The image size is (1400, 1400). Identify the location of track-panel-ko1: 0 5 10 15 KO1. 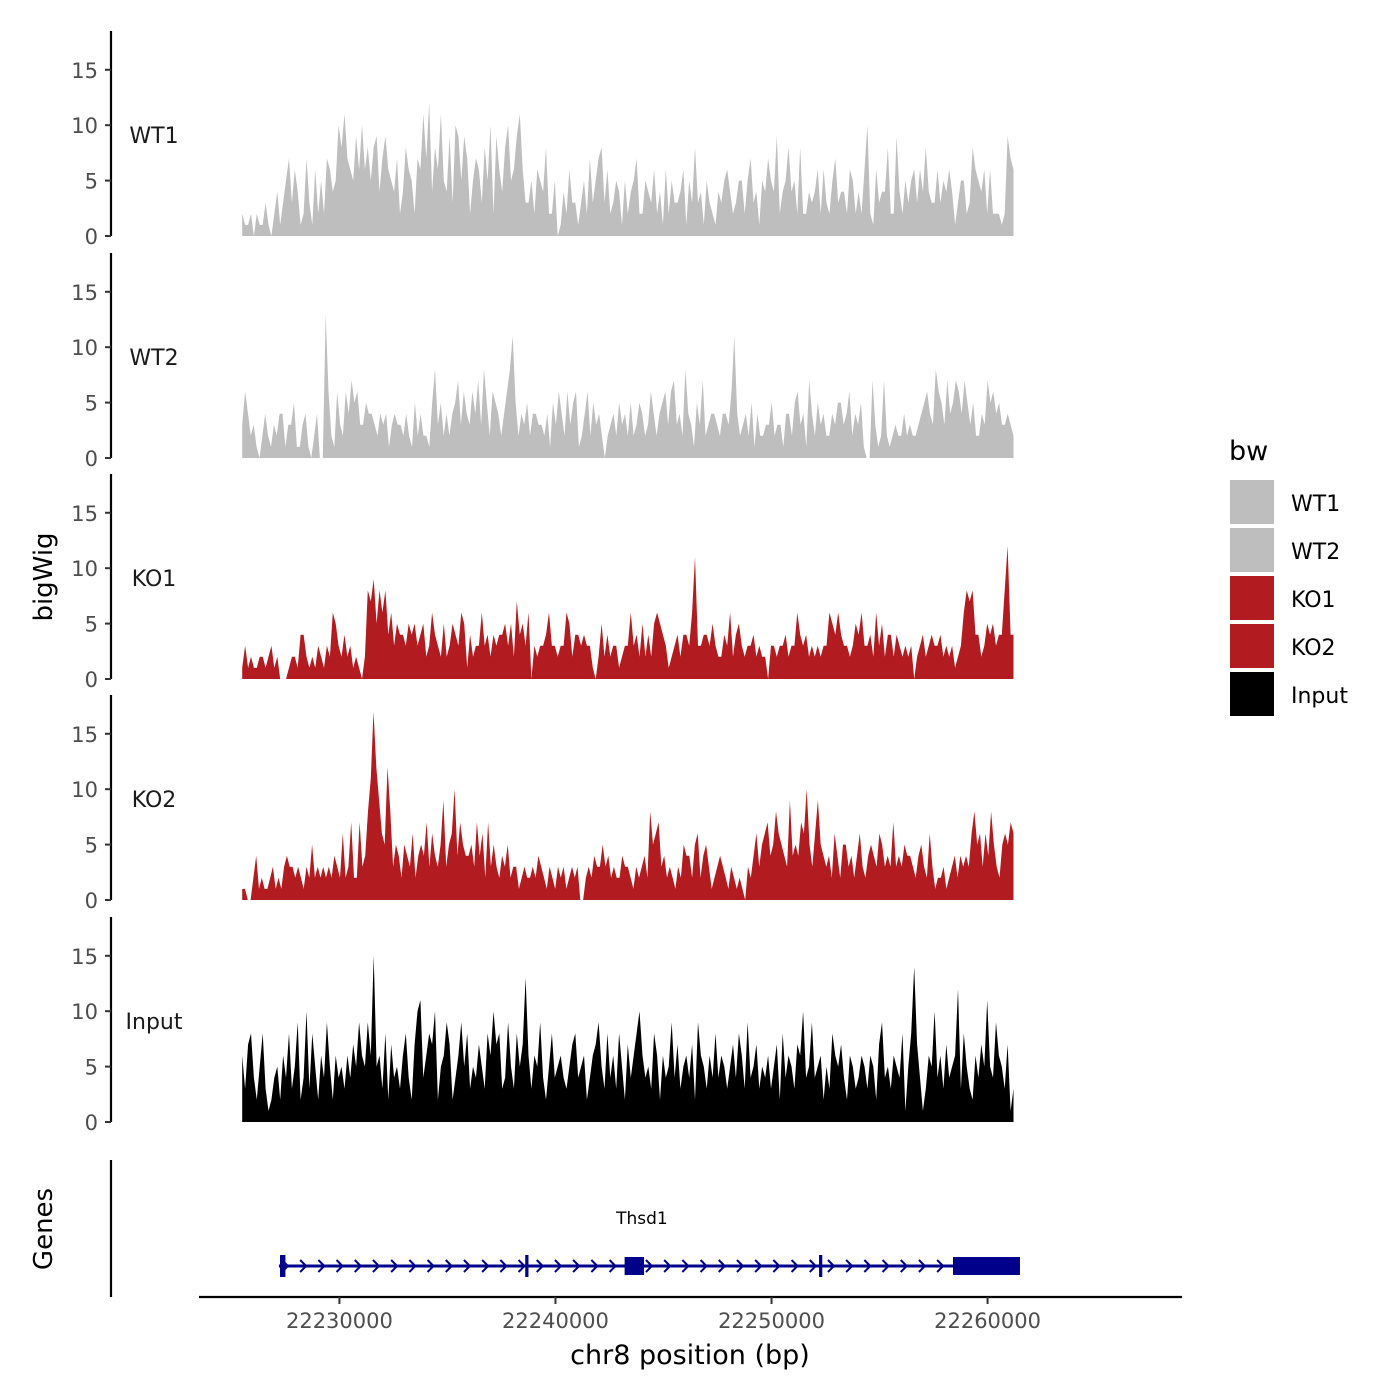
(542, 583).